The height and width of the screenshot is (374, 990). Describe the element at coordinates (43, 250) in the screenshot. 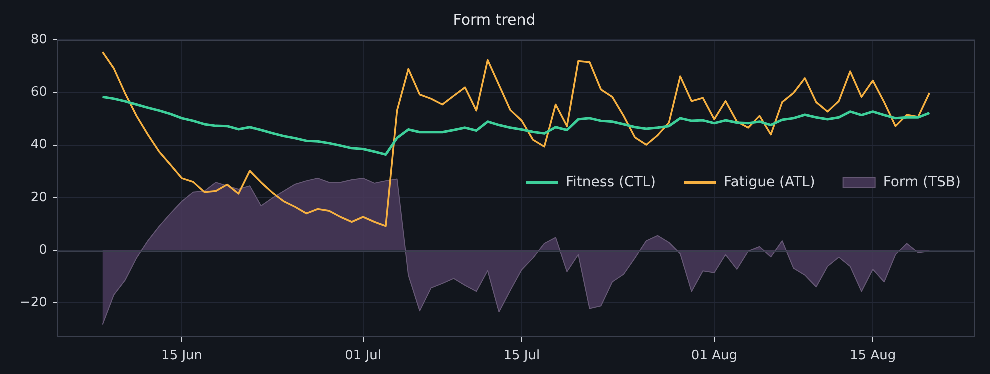

I see `y-tick-label: 0` at that location.